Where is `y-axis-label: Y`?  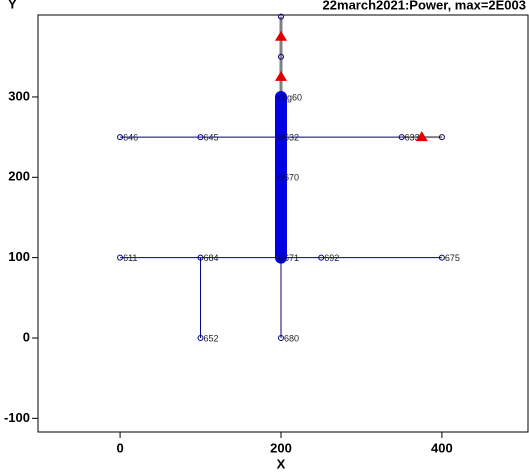
y-axis-label: Y is located at coordinates (12, 5).